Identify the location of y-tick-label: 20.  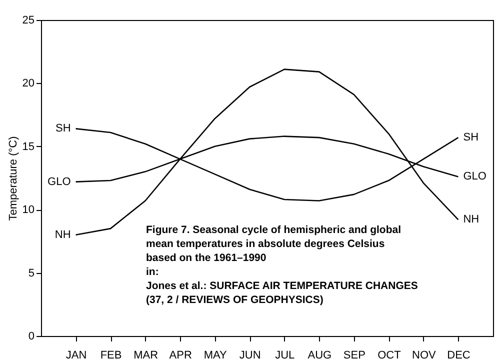
(28, 84).